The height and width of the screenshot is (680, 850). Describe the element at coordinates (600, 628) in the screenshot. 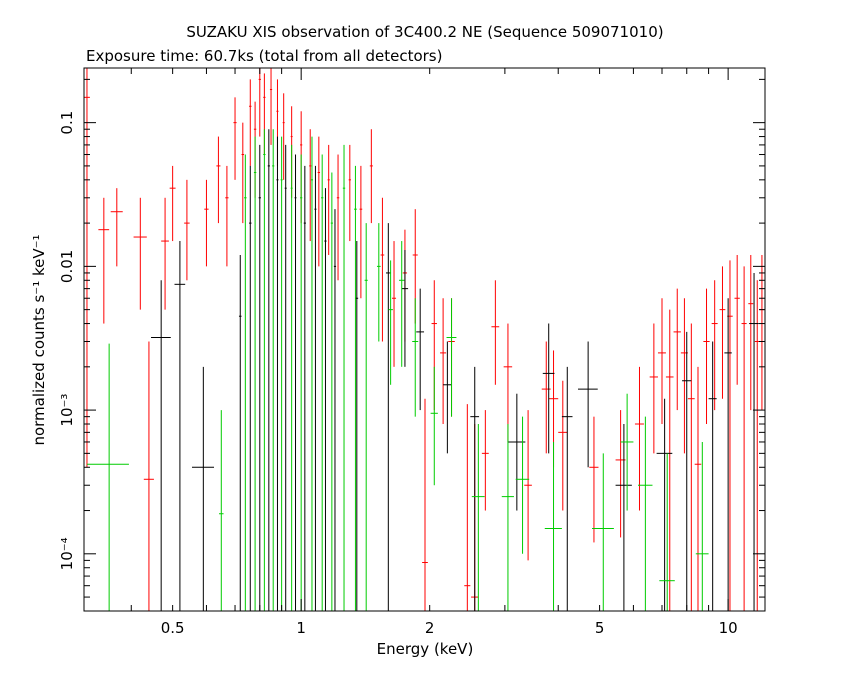

I see `x-tick-label: 5` at that location.